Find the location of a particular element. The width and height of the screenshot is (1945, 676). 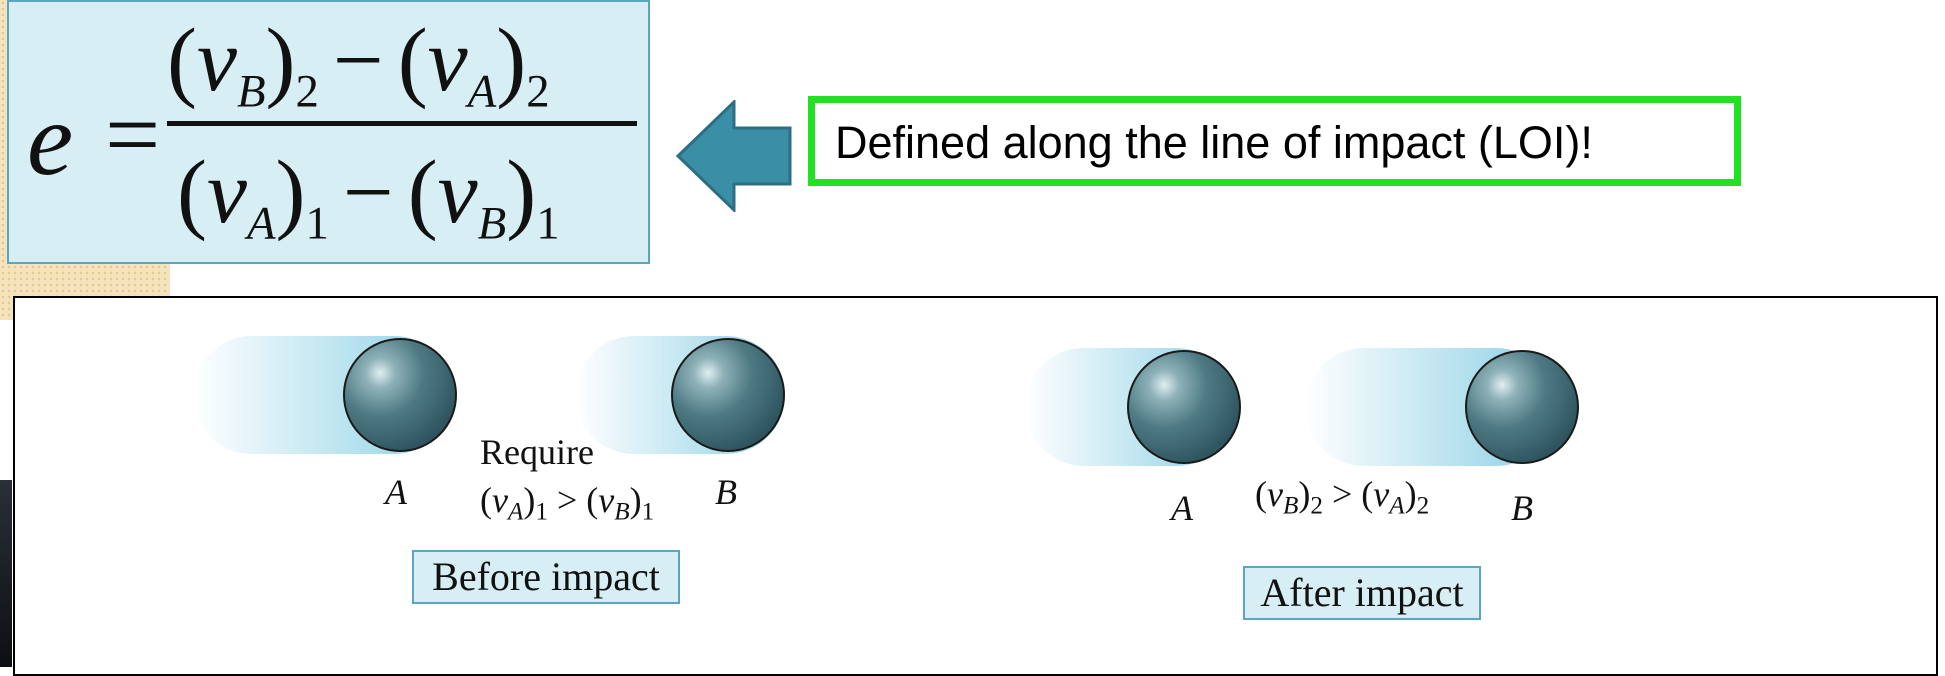

formula-equals: = is located at coordinates (133, 135).